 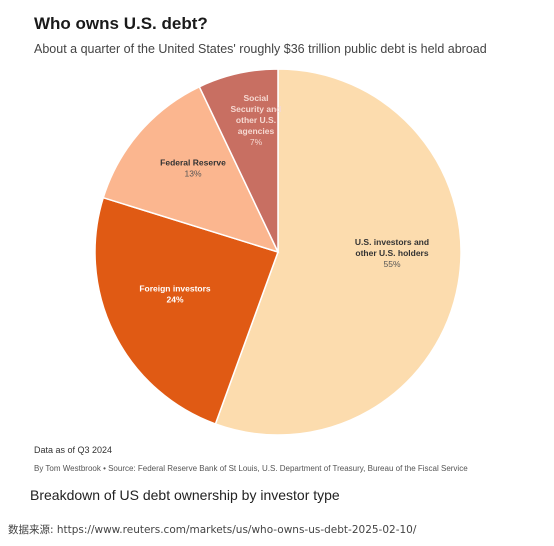 I want to click on slice-label: agencies, so click(x=256, y=131).